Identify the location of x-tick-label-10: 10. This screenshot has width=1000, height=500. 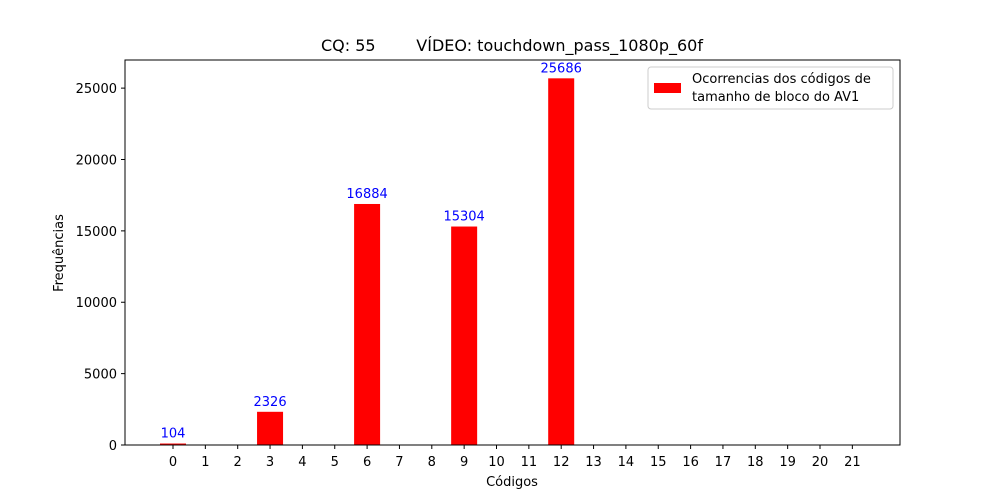
(496, 462).